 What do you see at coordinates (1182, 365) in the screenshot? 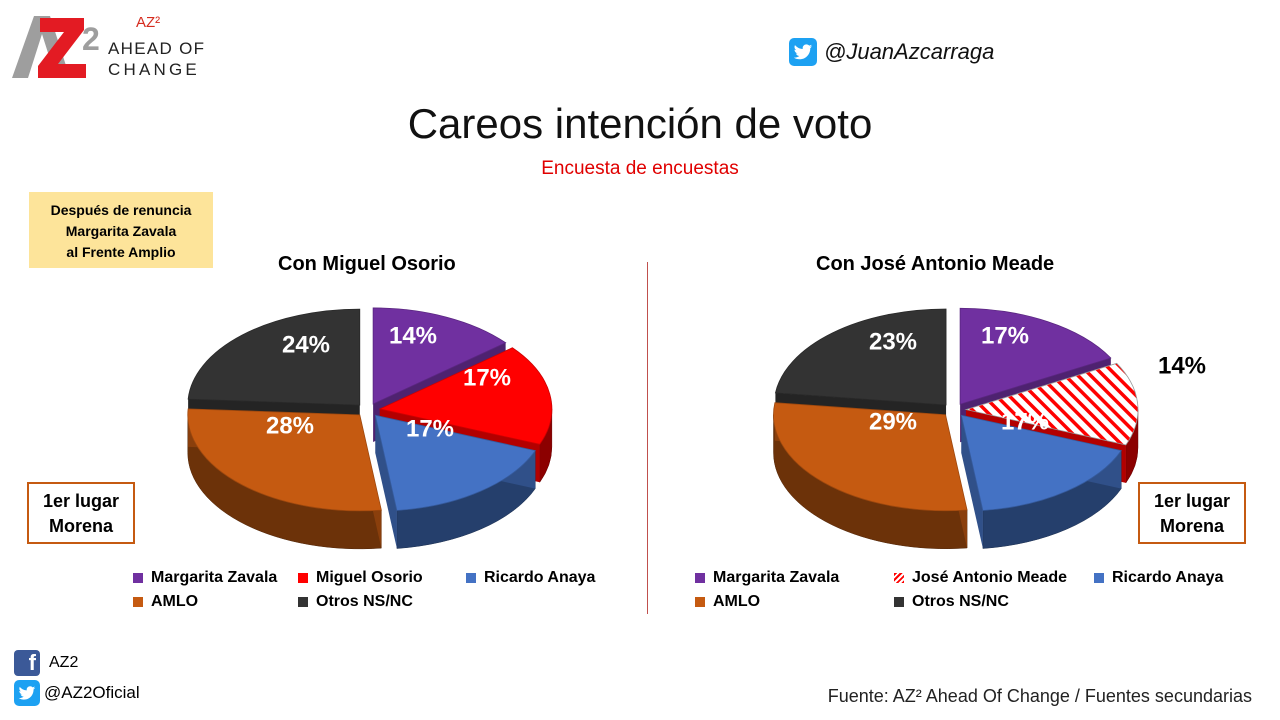
I see `pie-label-jose-antonio-meade: 14%` at bounding box center [1182, 365].